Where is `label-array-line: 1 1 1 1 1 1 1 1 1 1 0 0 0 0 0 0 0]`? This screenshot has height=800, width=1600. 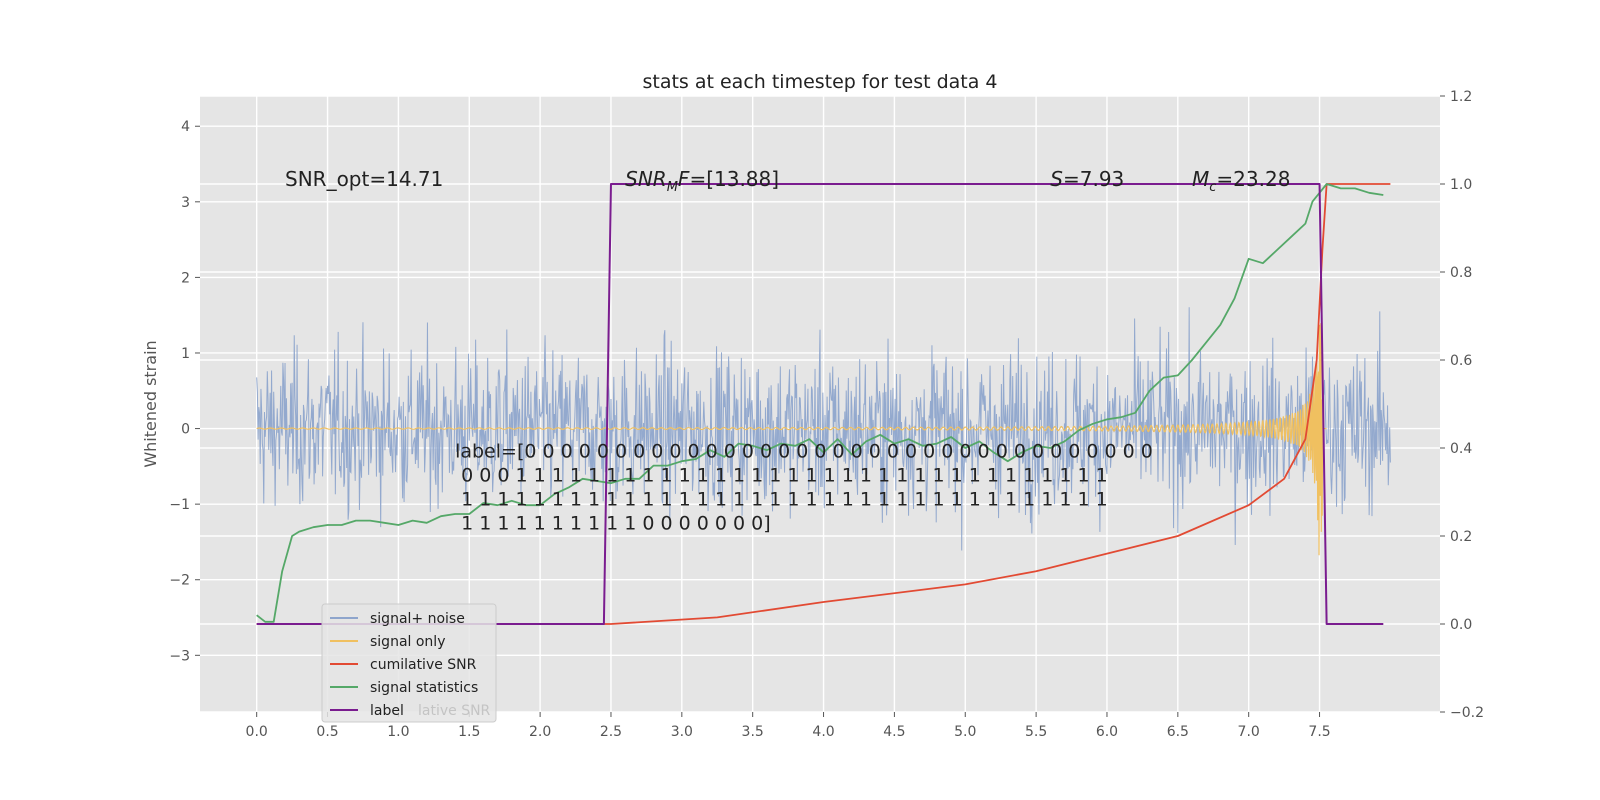 label-array-line: 1 1 1 1 1 1 1 1 1 1 0 0 0 0 0 0 0] is located at coordinates (613, 523).